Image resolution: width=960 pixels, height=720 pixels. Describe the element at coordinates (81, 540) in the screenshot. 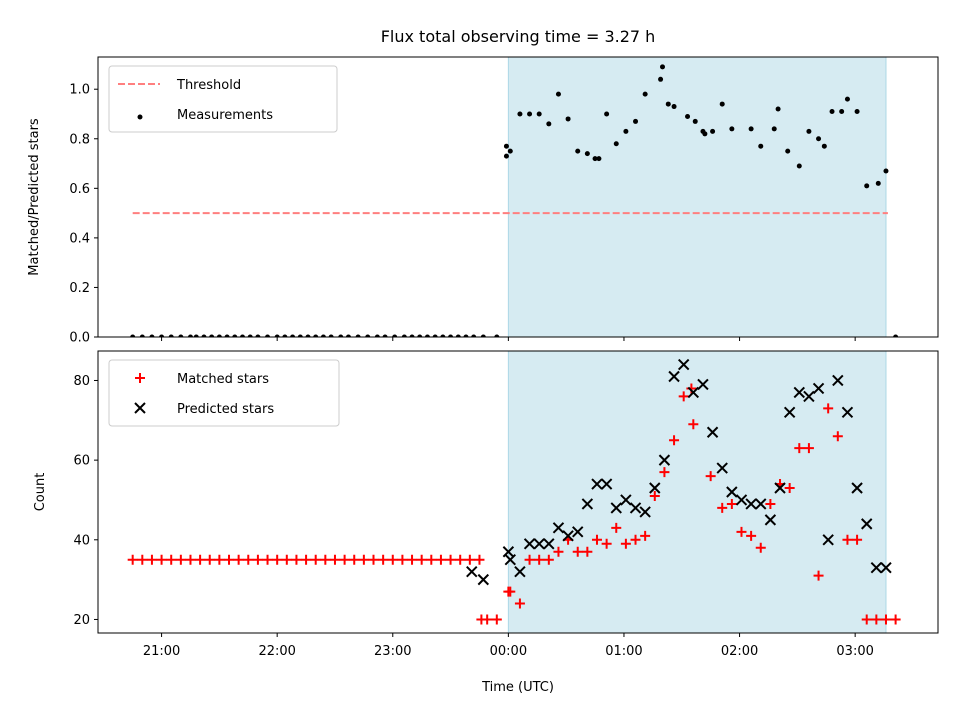

I see `y-tick-label: 40` at that location.